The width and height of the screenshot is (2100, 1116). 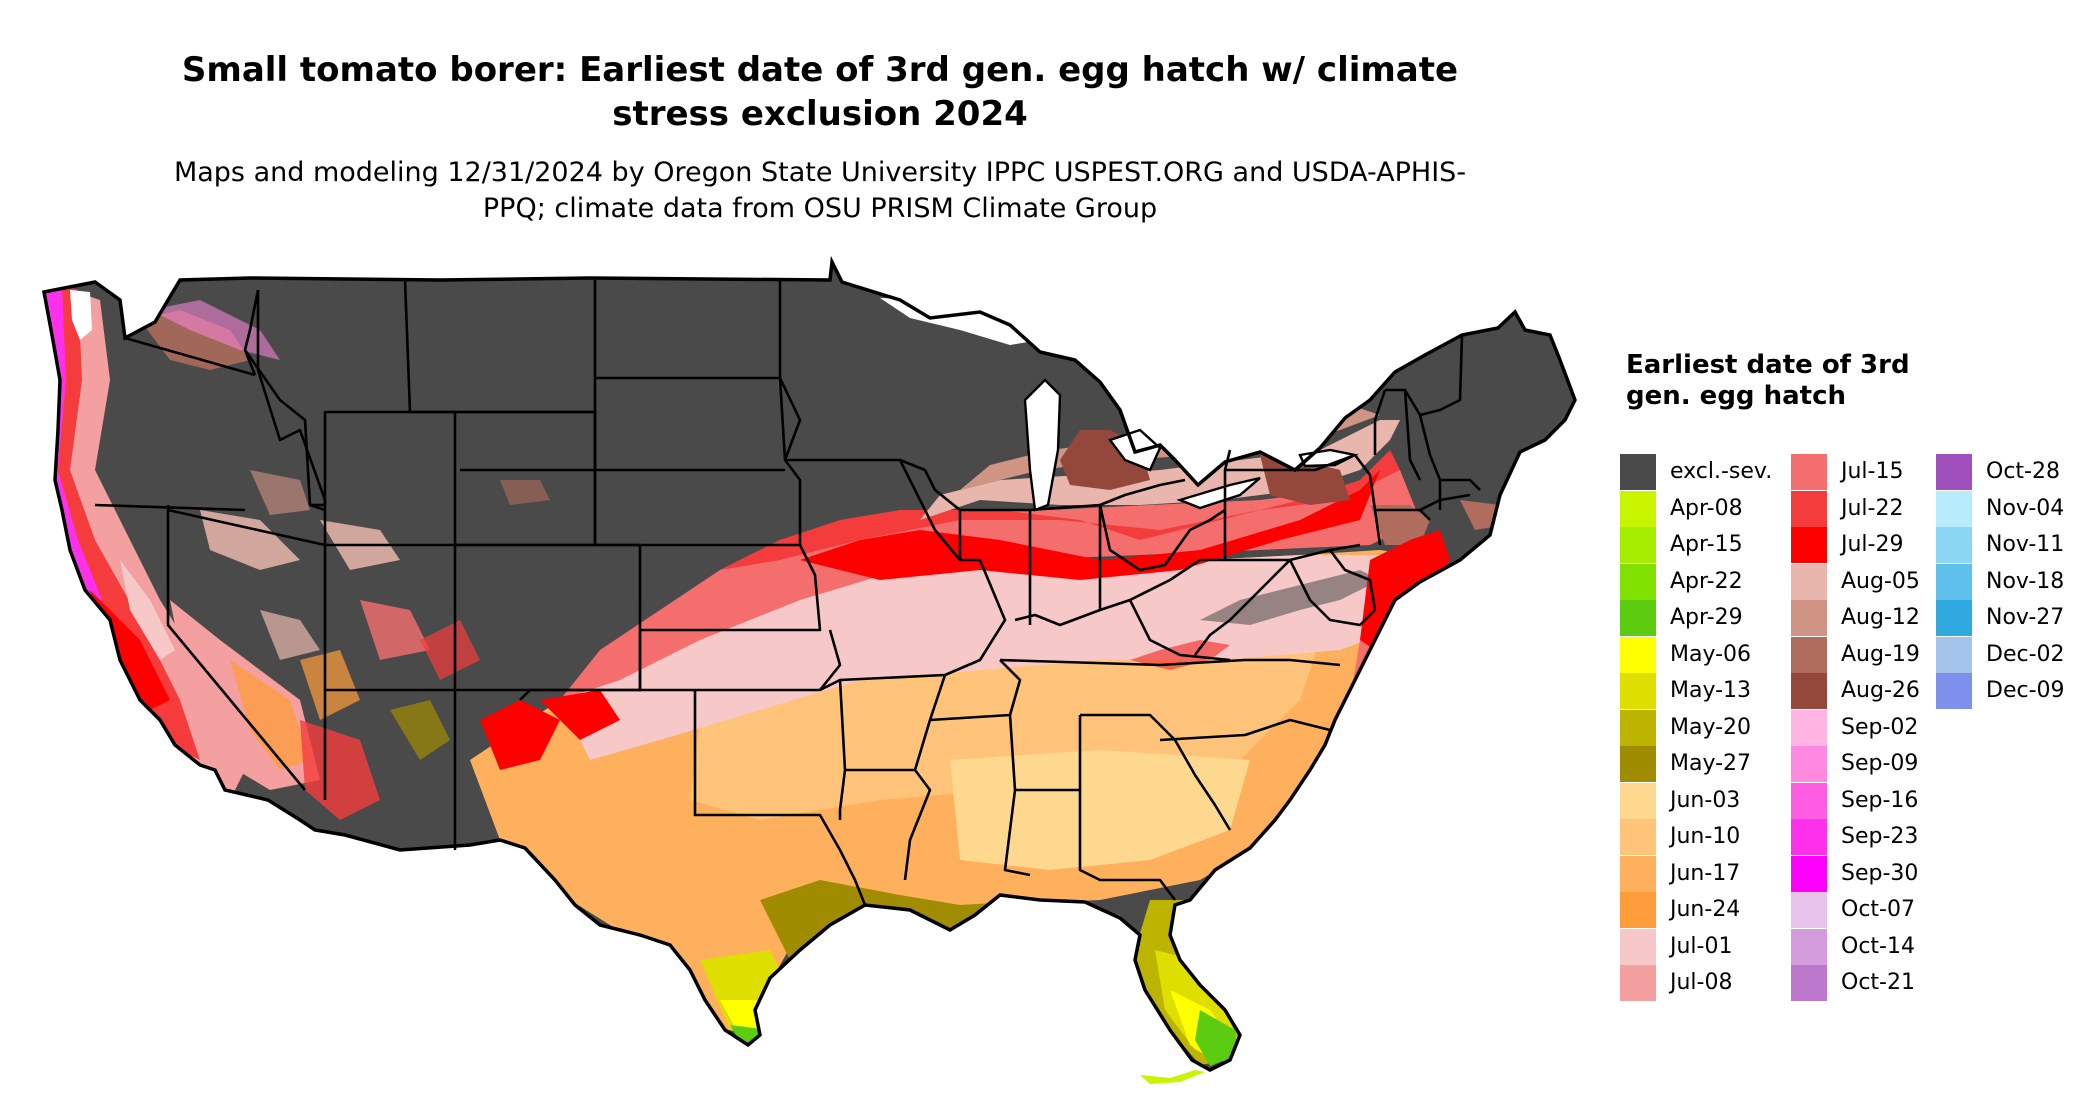 What do you see at coordinates (960, 321) in the screenshot?
I see `lake-superior` at bounding box center [960, 321].